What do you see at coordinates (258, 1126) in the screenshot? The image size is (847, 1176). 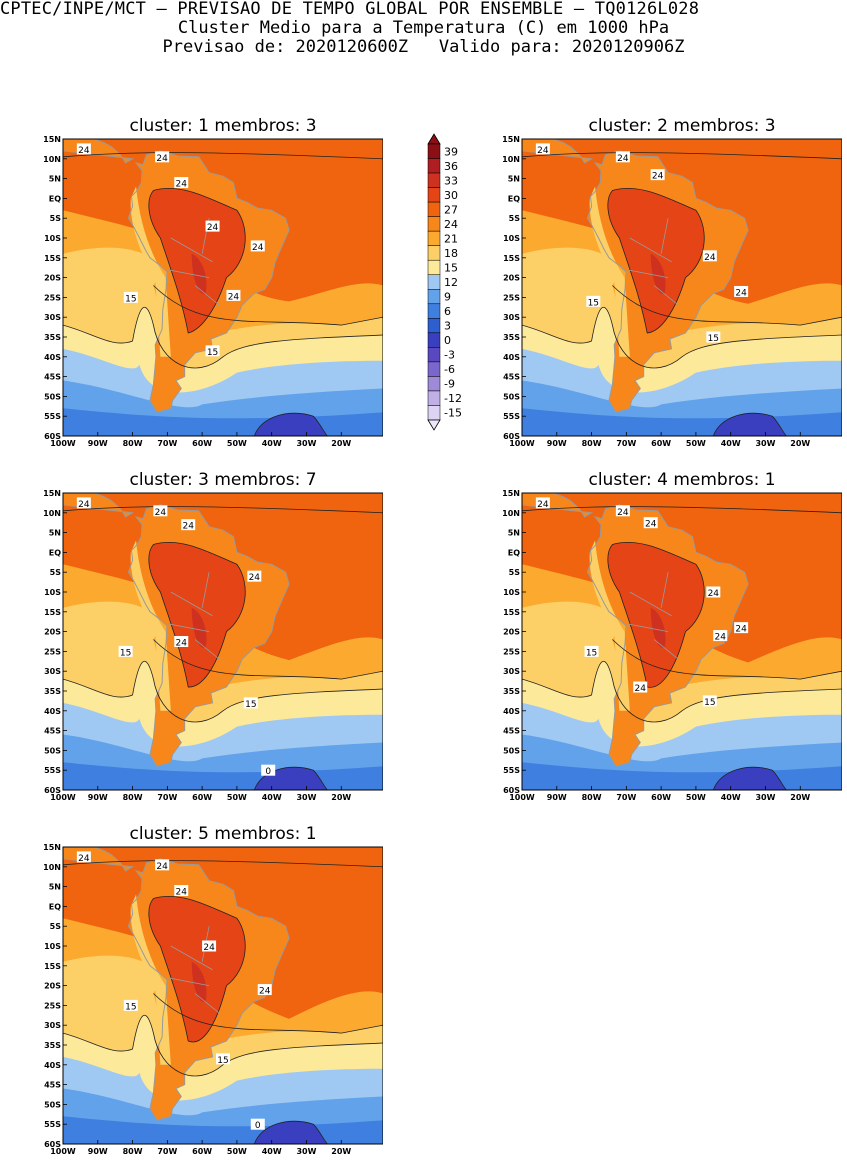 I see `contour-label: 0` at bounding box center [258, 1126].